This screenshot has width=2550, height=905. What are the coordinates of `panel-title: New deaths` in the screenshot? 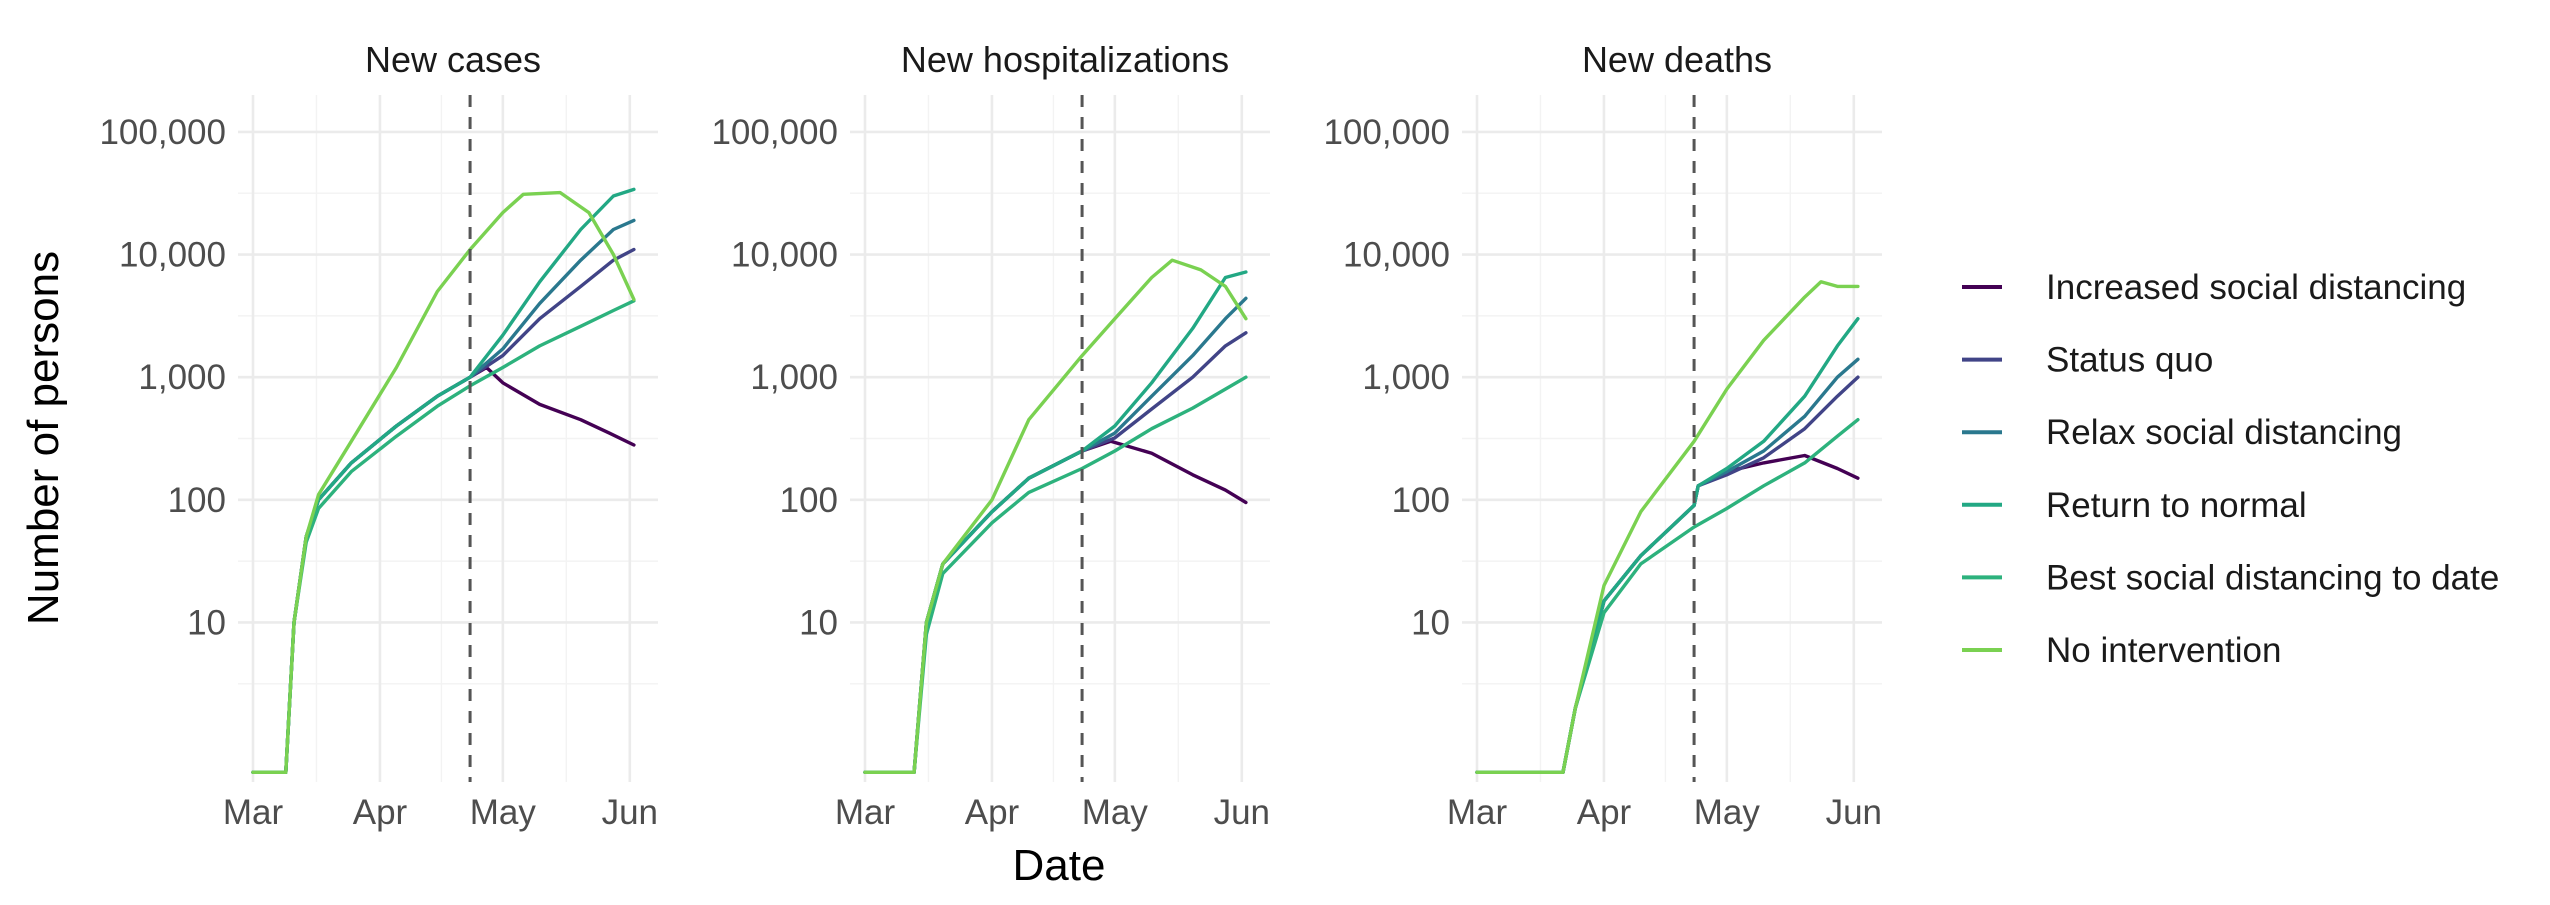 It's located at (1677, 59).